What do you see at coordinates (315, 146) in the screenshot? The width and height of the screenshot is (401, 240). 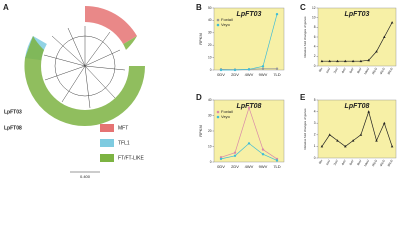 I see `y-tick-label: 1` at bounding box center [315, 146].